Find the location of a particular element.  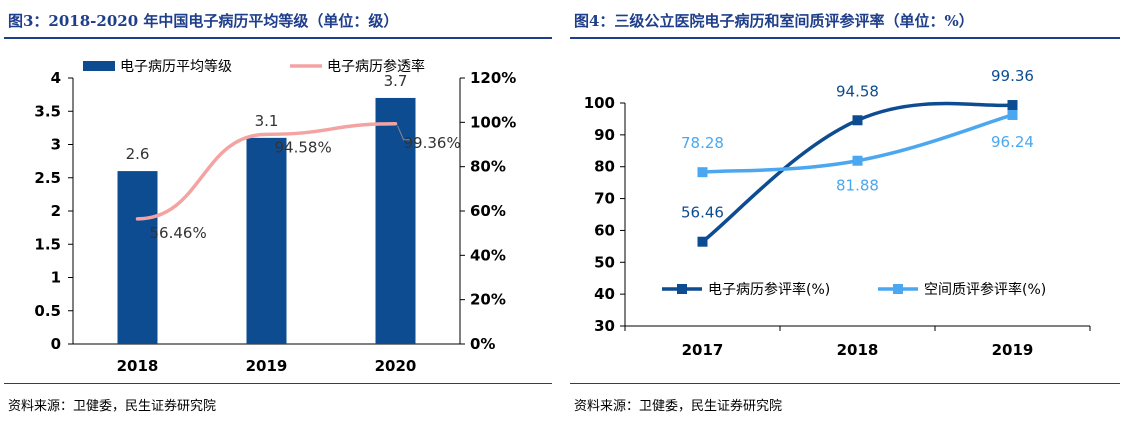

eqa-rate-legend-label: 空间质评参评率(%) is located at coordinates (985, 289).